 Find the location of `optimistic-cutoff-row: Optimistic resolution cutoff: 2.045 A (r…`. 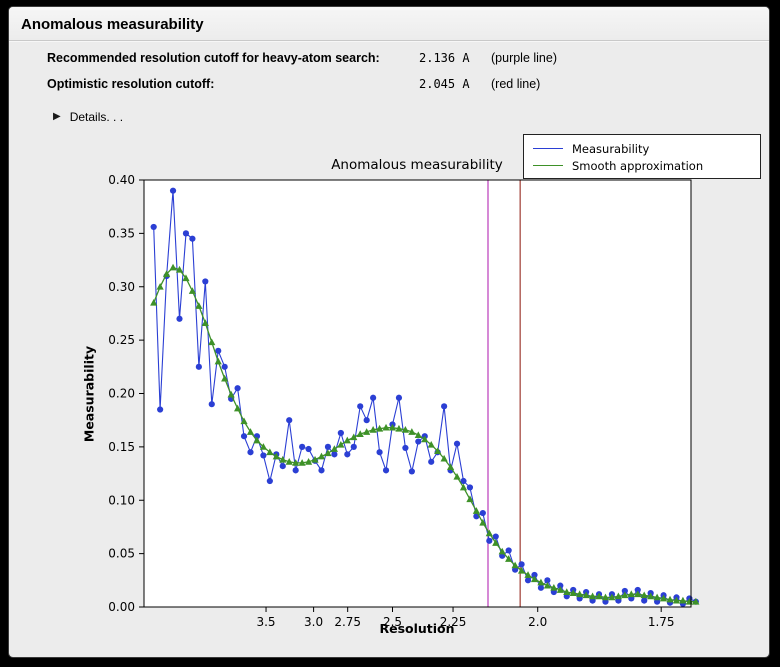

optimistic-cutoff-row: Optimistic resolution cutoff: 2.045 A (r… is located at coordinates (408, 90).